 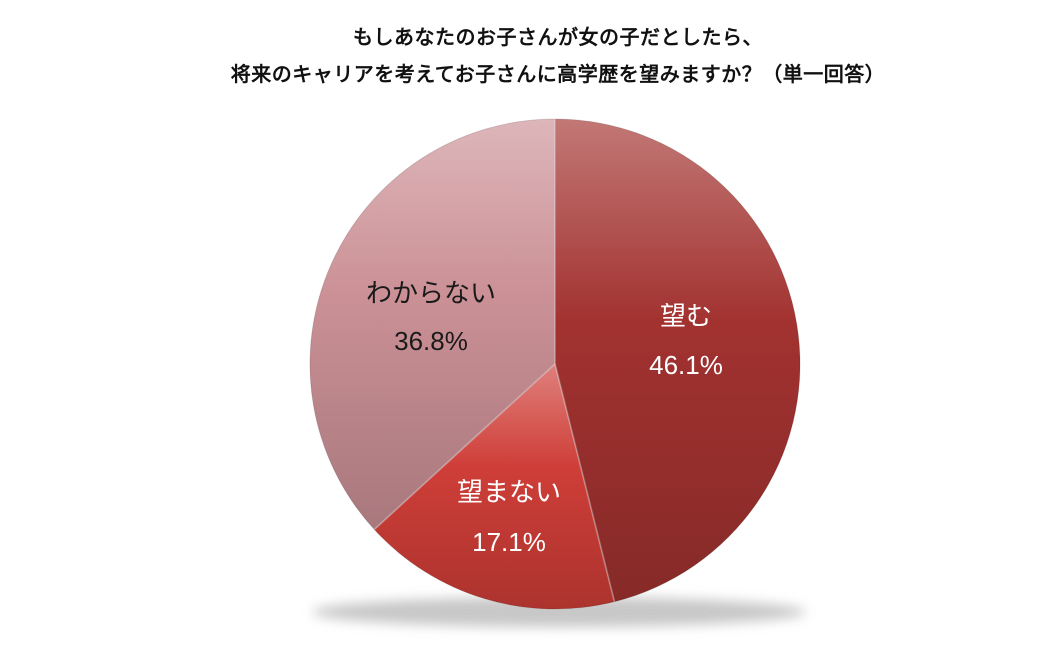 What do you see at coordinates (559, 612) in the screenshot?
I see `pie-shadow` at bounding box center [559, 612].